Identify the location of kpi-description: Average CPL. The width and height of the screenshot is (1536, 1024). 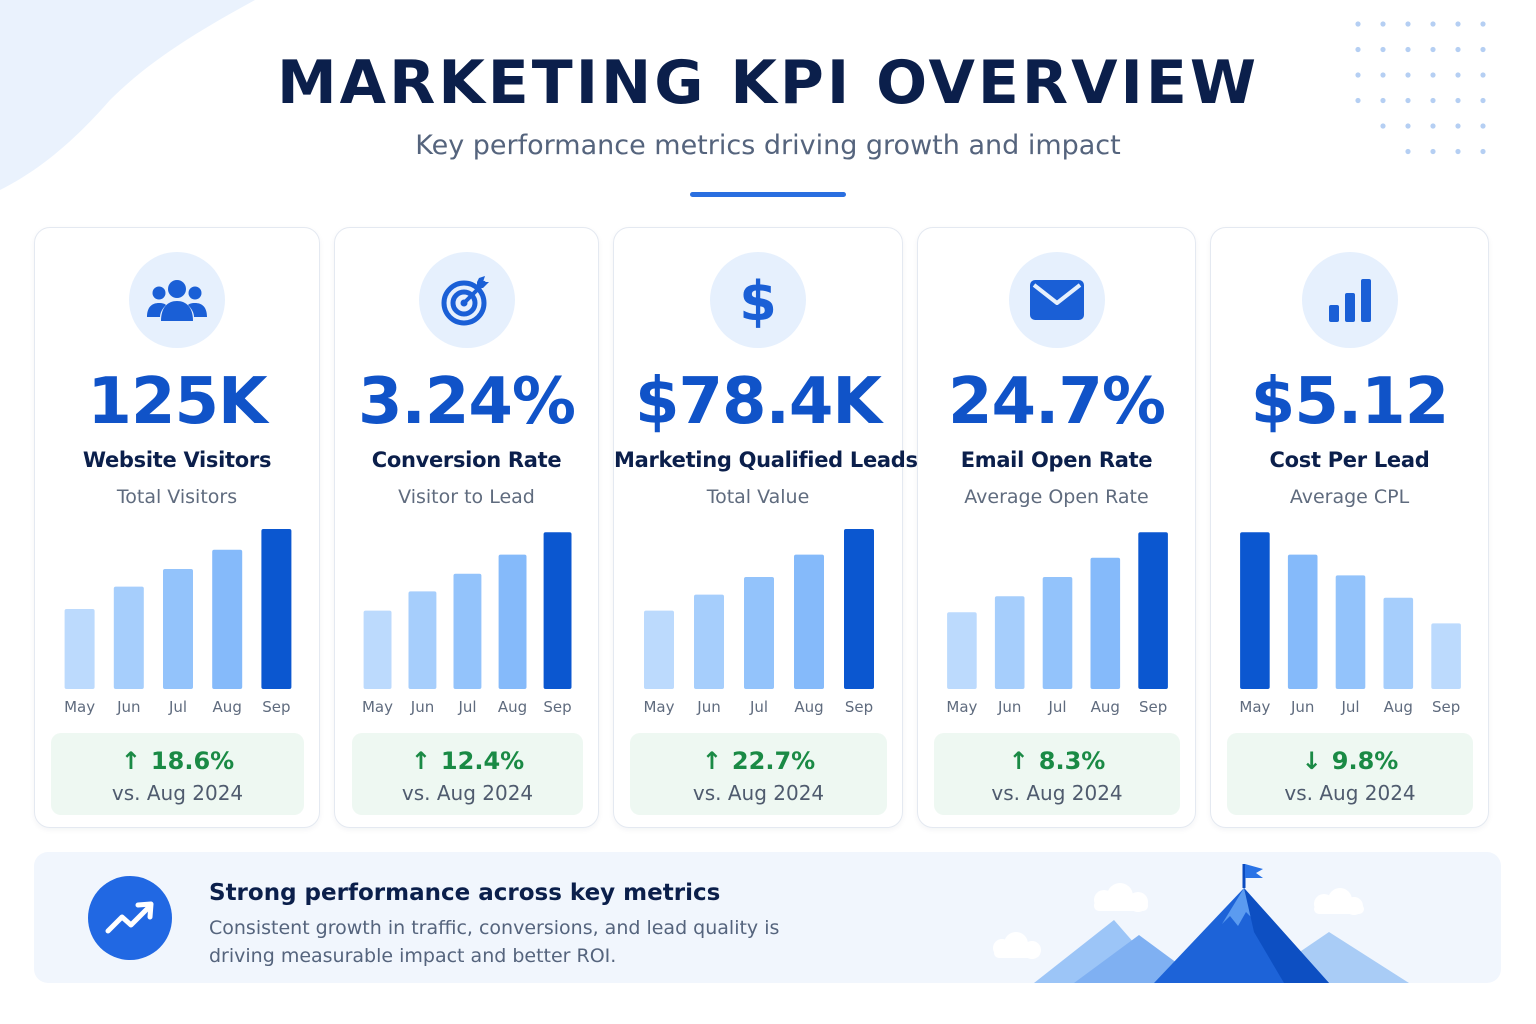
(1349, 497).